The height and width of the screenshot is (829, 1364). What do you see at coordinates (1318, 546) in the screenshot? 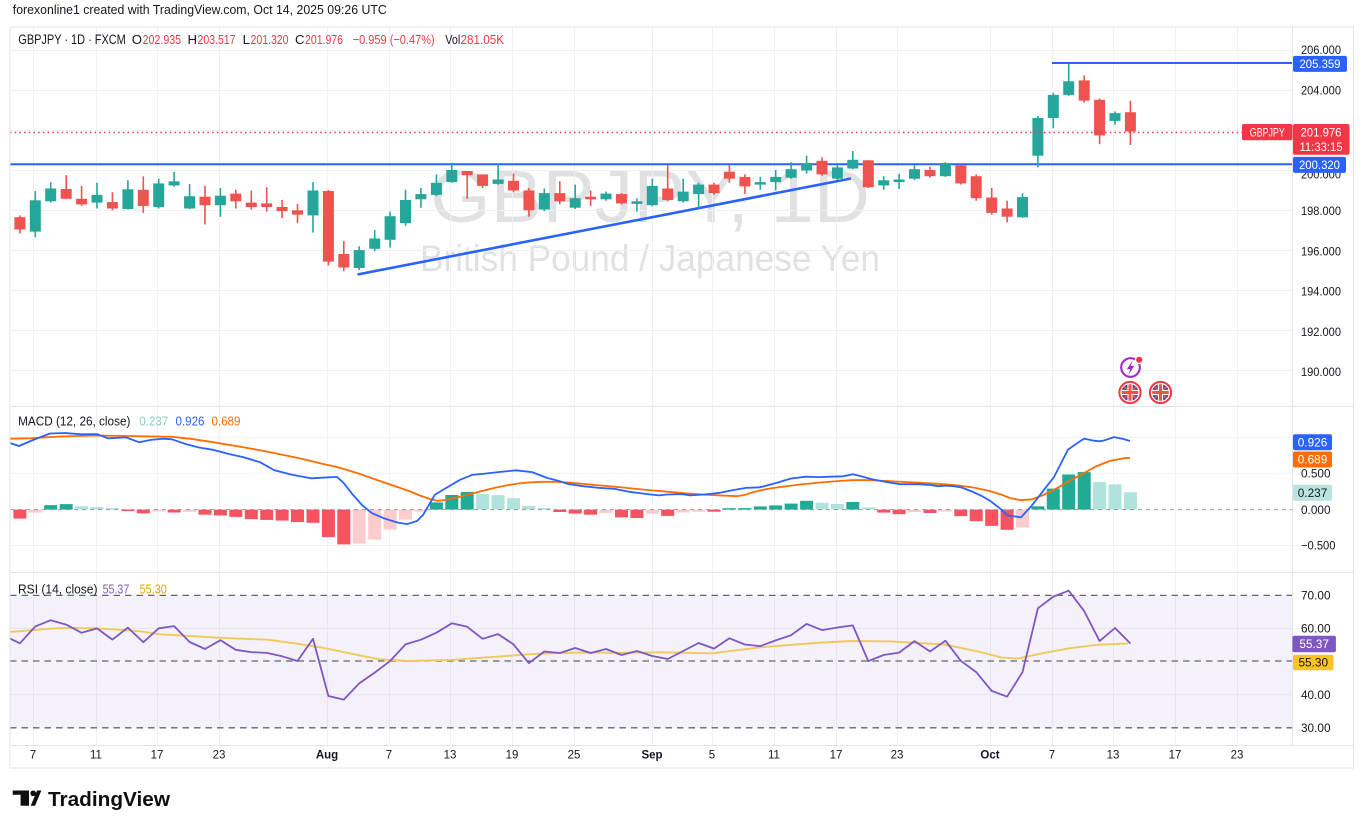
I see `svg-text: −0.500` at bounding box center [1318, 546].